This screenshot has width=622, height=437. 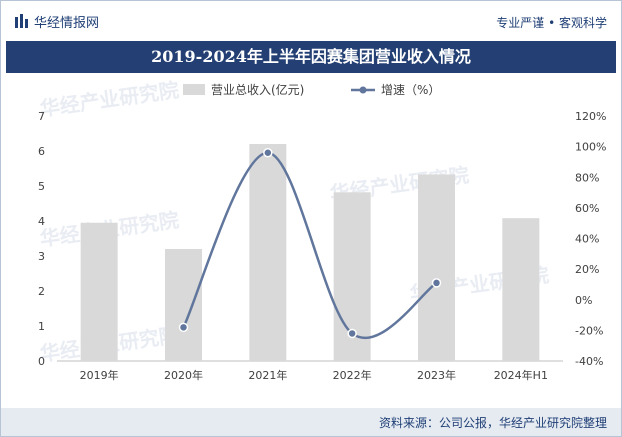 I want to click on source-note: 资料来源：公司公报，华经产业研究院整理, so click(x=492, y=423).